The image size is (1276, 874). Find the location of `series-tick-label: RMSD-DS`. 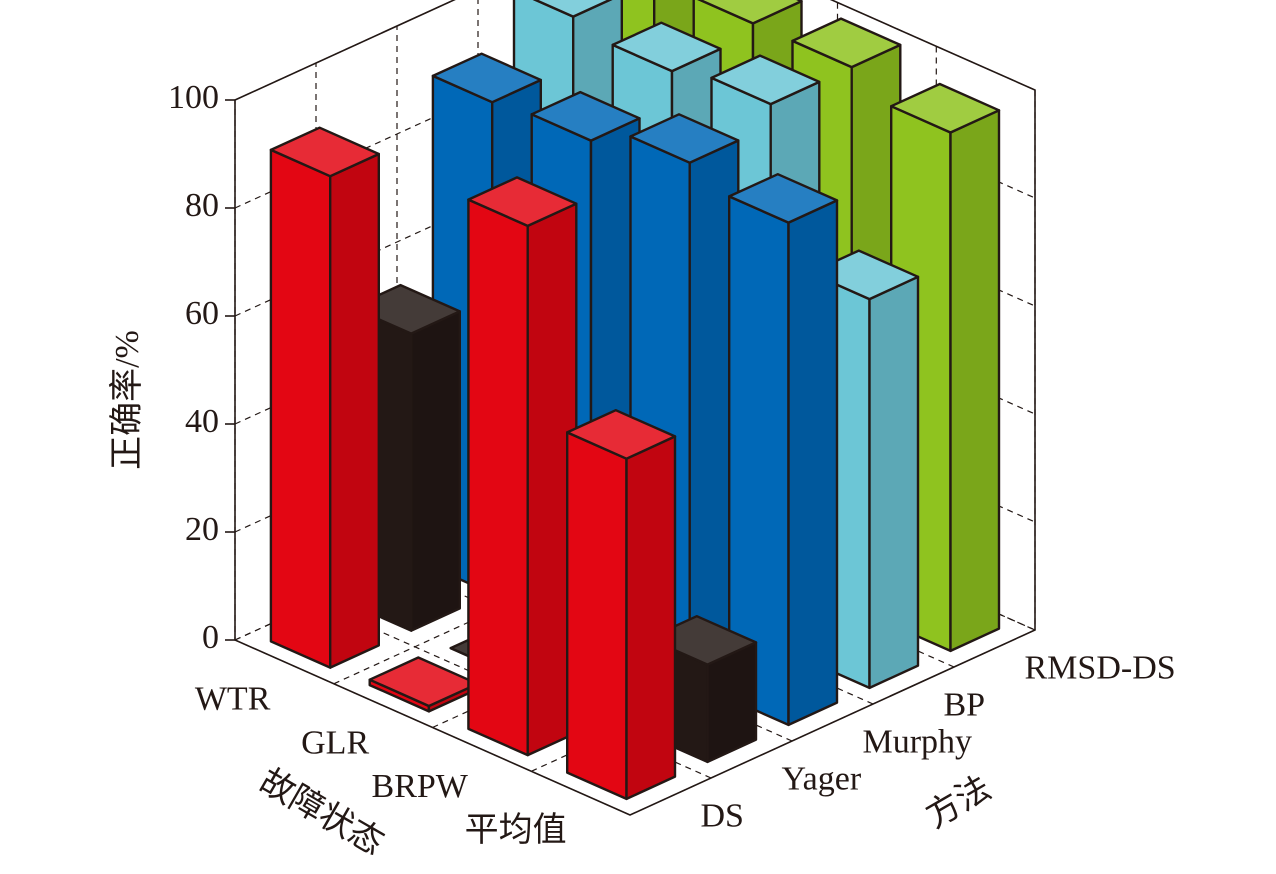

series-tick-label: RMSD-DS is located at coordinates (1100, 667).